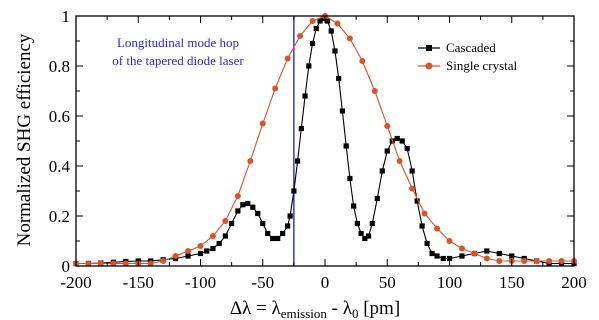  I want to click on x-axis-label: Δλ = λemission - λ0 [pm], so click(315, 309).